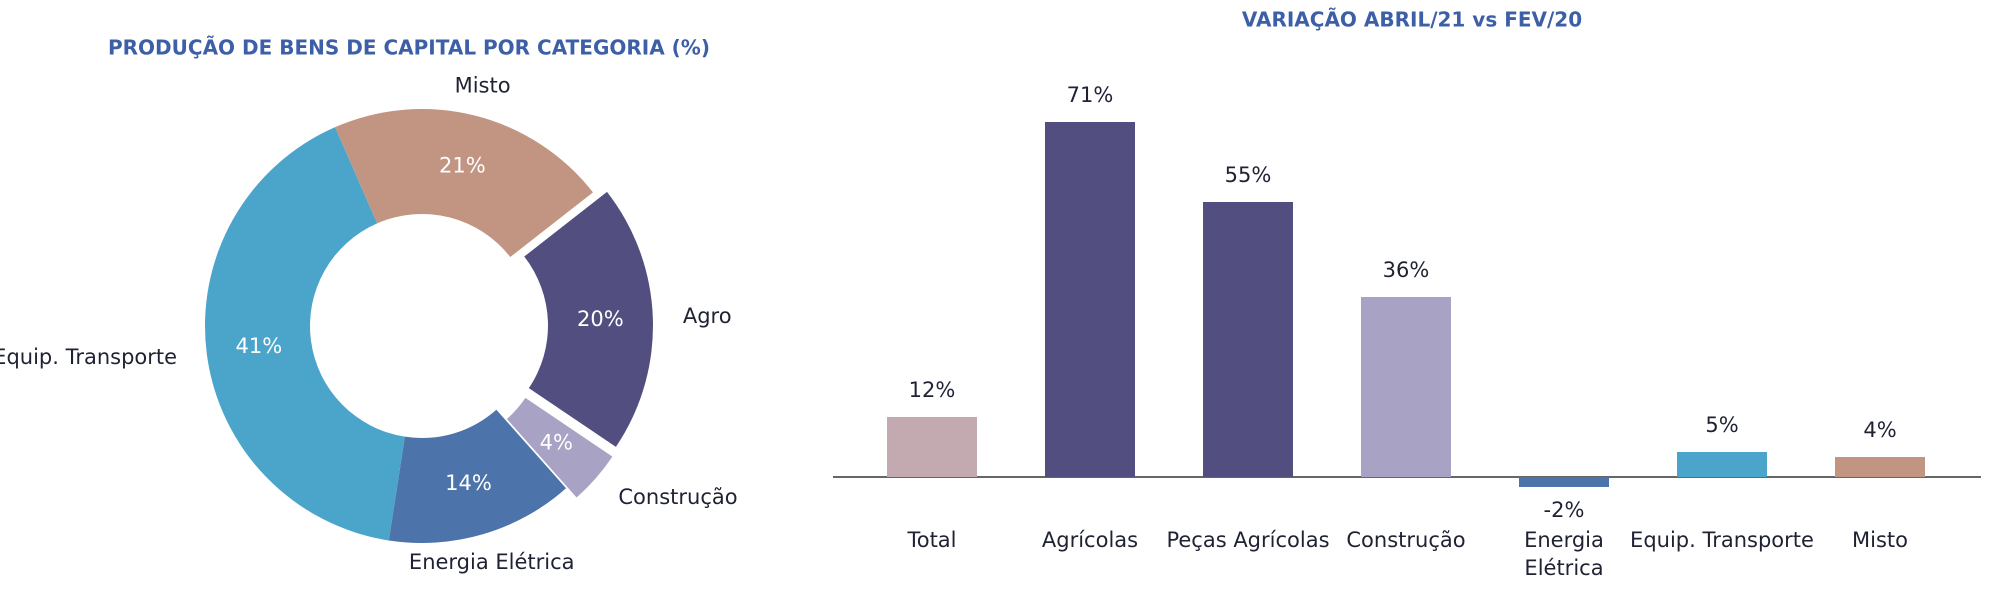  I want to click on bar-value-label: 12%, so click(932, 390).